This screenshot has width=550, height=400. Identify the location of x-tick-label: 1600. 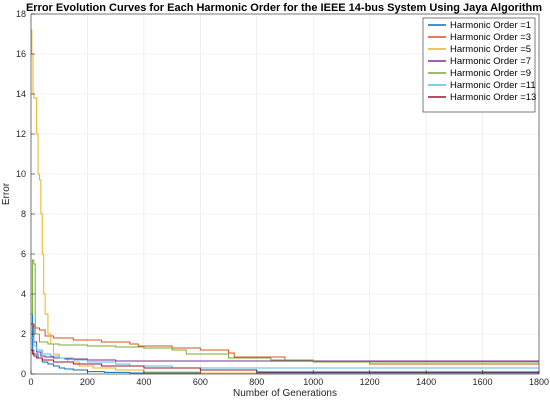
(483, 382).